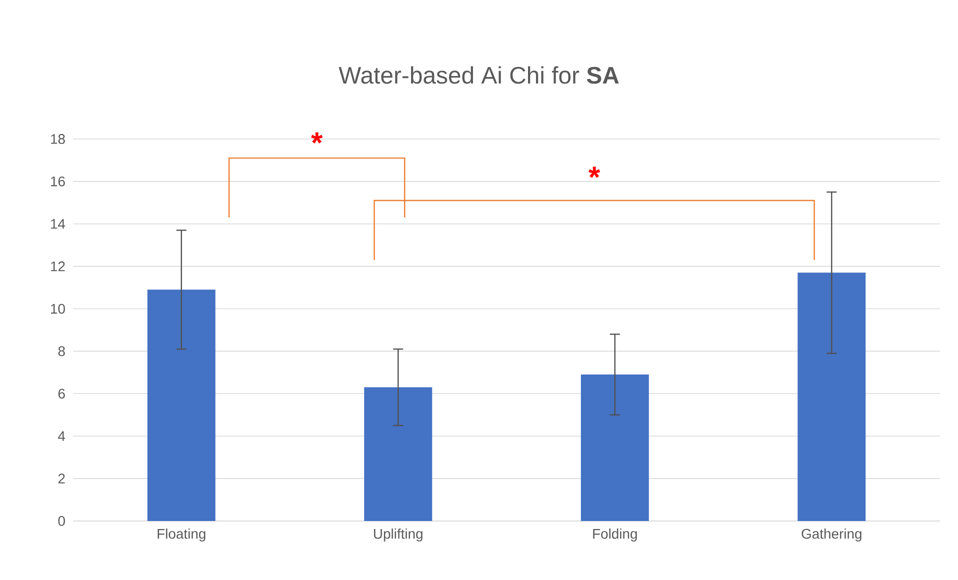  What do you see at coordinates (58, 224) in the screenshot?
I see `y-tick-label: 14` at bounding box center [58, 224].